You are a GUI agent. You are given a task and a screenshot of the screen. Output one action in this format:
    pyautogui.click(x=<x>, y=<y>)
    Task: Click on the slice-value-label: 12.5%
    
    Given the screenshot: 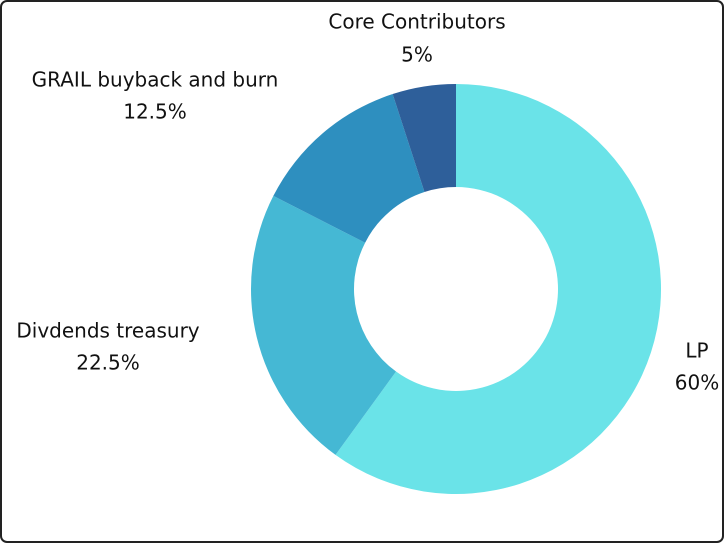 What is the action you would take?
    pyautogui.click(x=155, y=112)
    